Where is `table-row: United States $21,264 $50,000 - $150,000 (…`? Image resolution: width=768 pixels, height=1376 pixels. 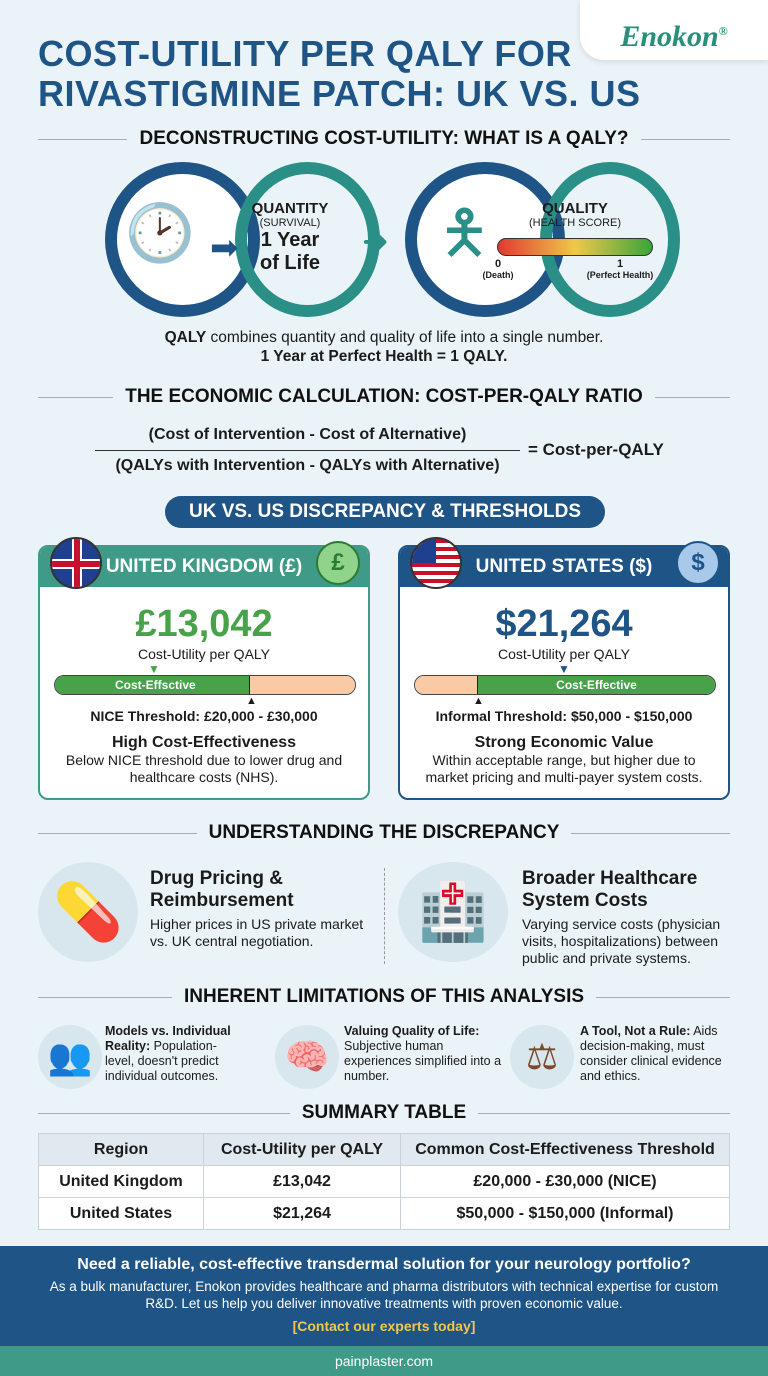
table-row: United States $21,264 $50,000 - $150,000 (… is located at coordinates (384, 1213).